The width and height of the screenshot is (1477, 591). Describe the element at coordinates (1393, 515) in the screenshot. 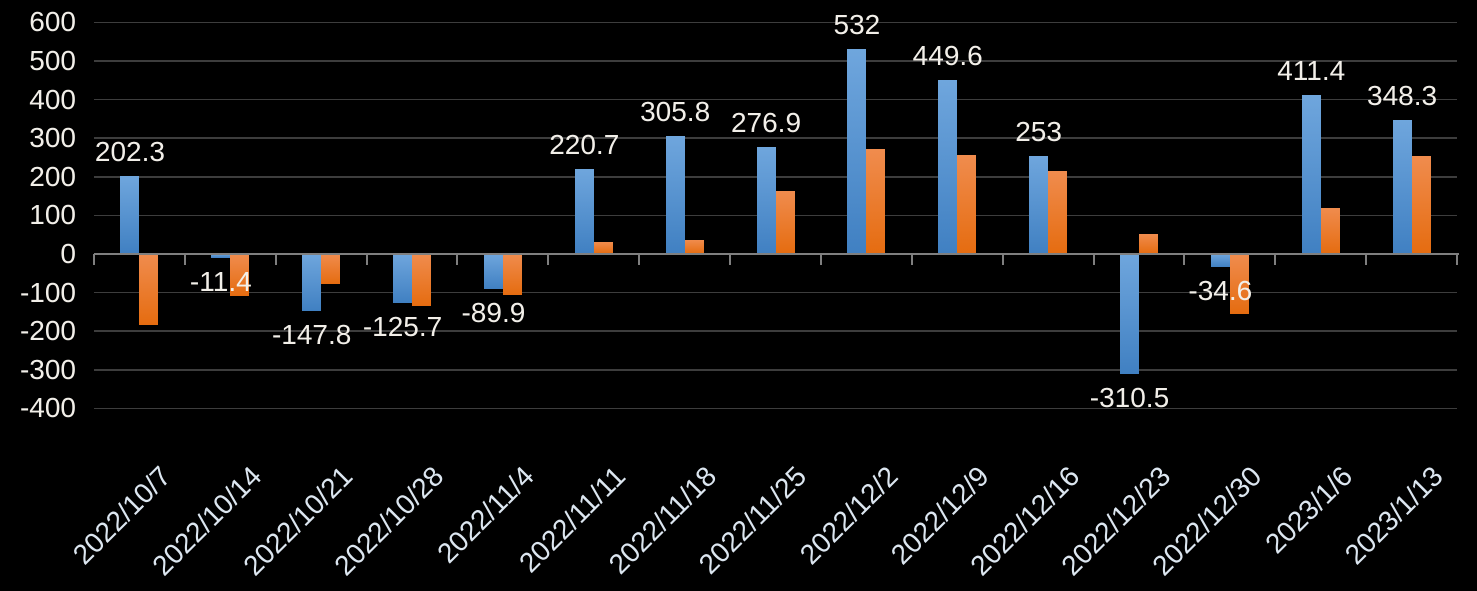

I see `x-axis-label: 2023/1/13` at that location.